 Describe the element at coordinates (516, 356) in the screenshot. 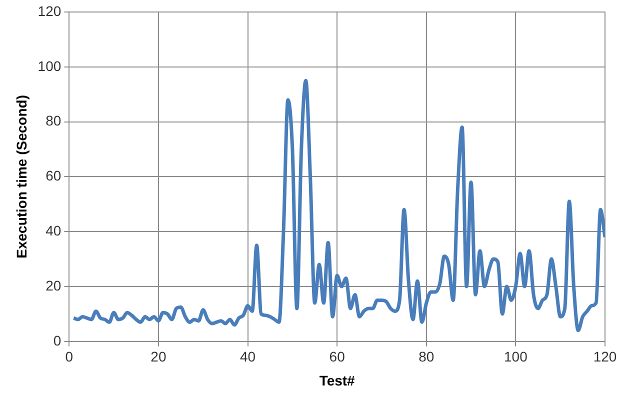

I see `x-tick-label: 100` at that location.